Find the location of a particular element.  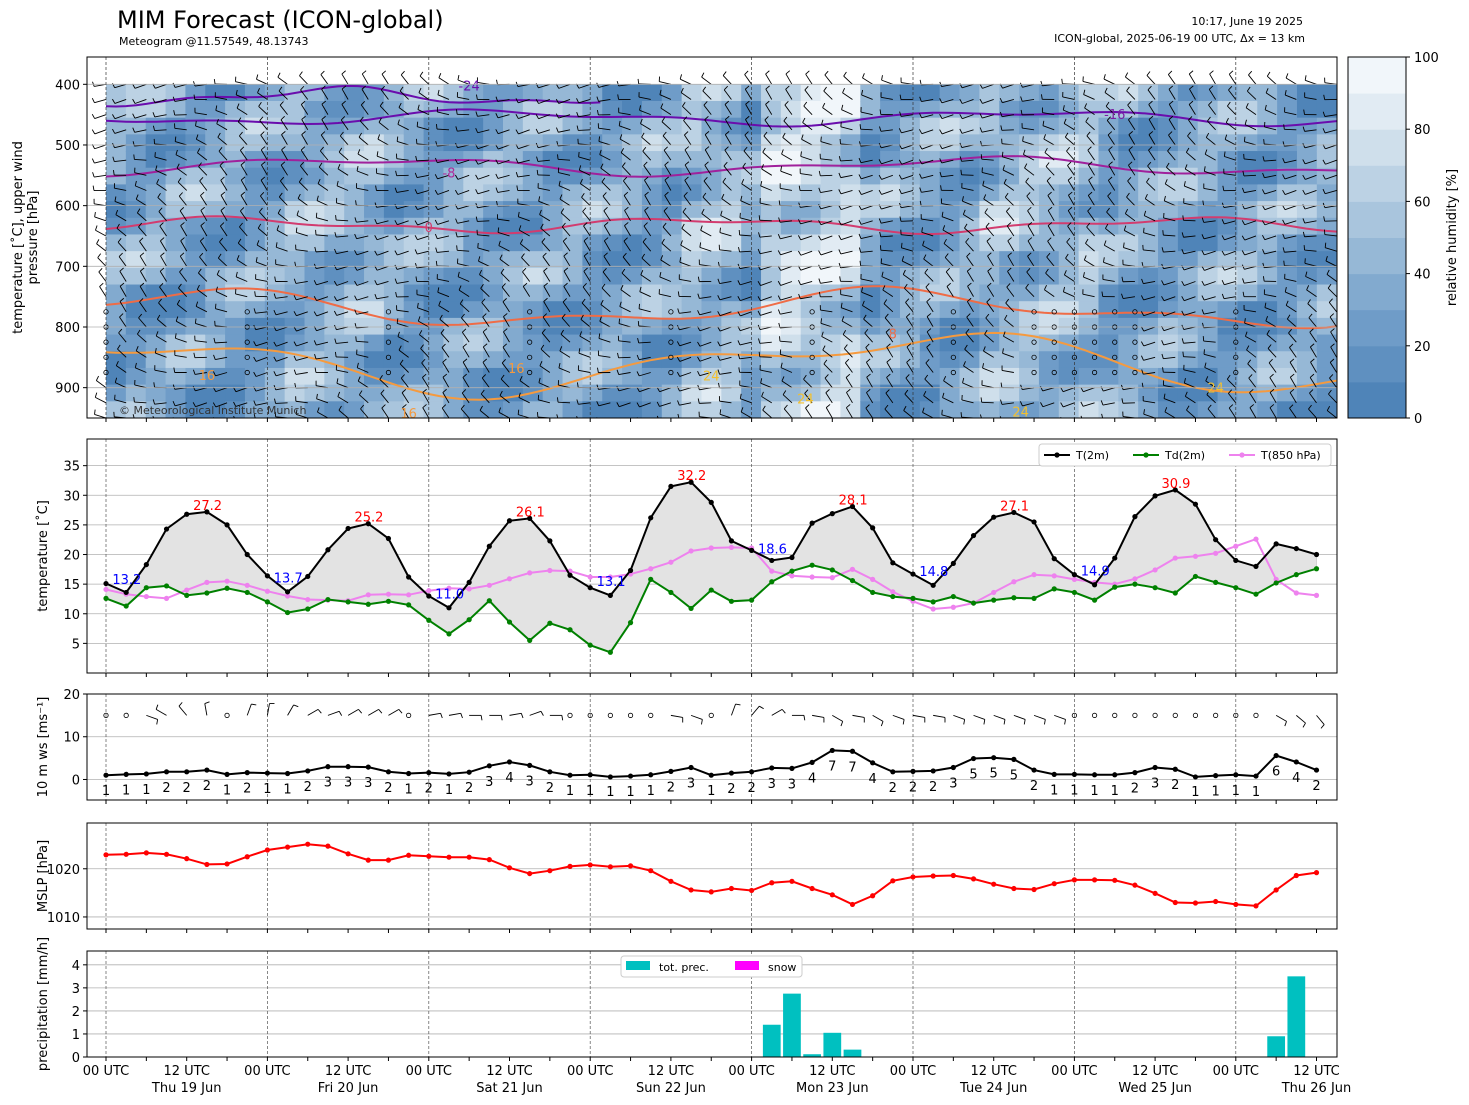

legend-label-1: Td(2m) is located at coordinates (1184, 455).